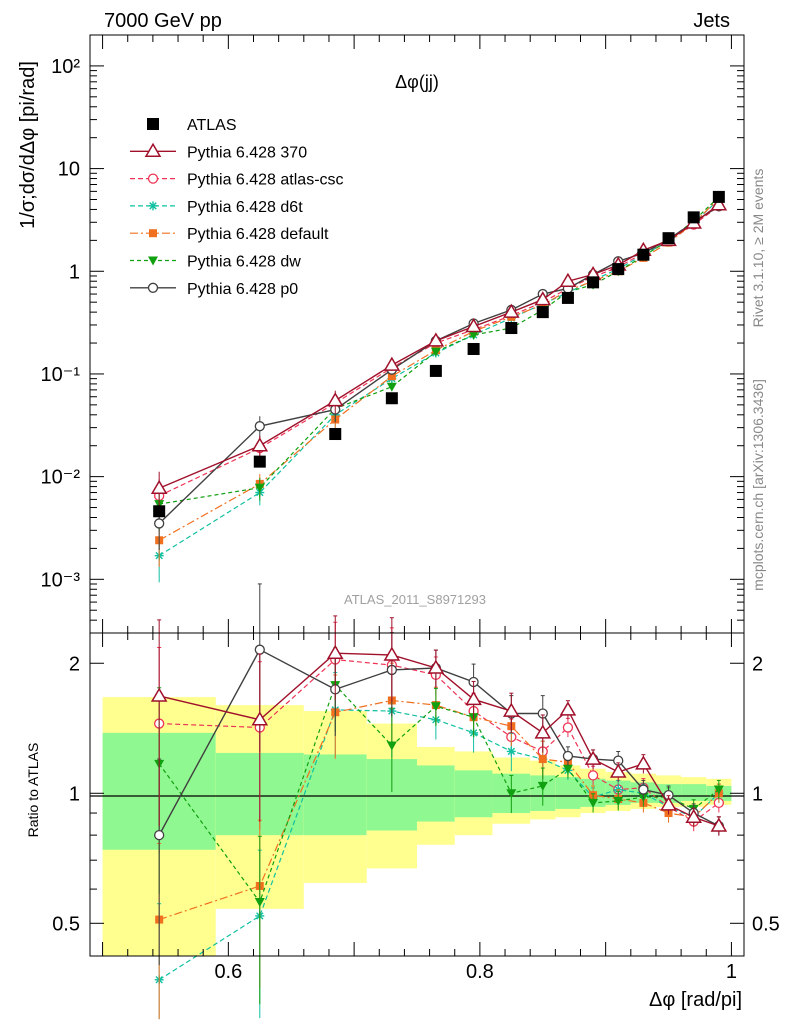  What do you see at coordinates (480, 972) in the screenshot?
I see `ratio-xtick-label: 0.8` at bounding box center [480, 972].